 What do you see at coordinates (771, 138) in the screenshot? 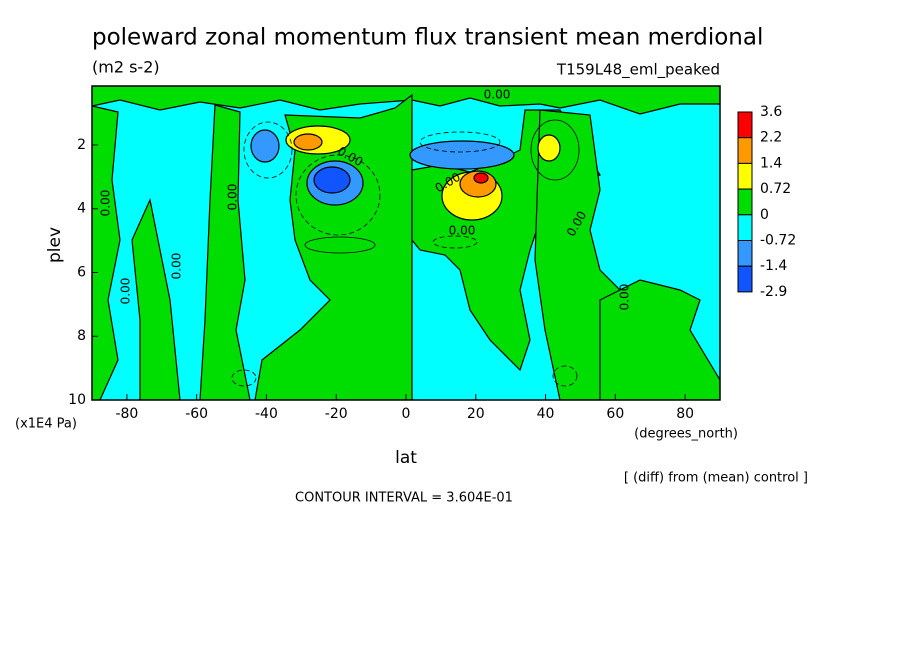
I see `colorbar-label: 2.2` at bounding box center [771, 138].